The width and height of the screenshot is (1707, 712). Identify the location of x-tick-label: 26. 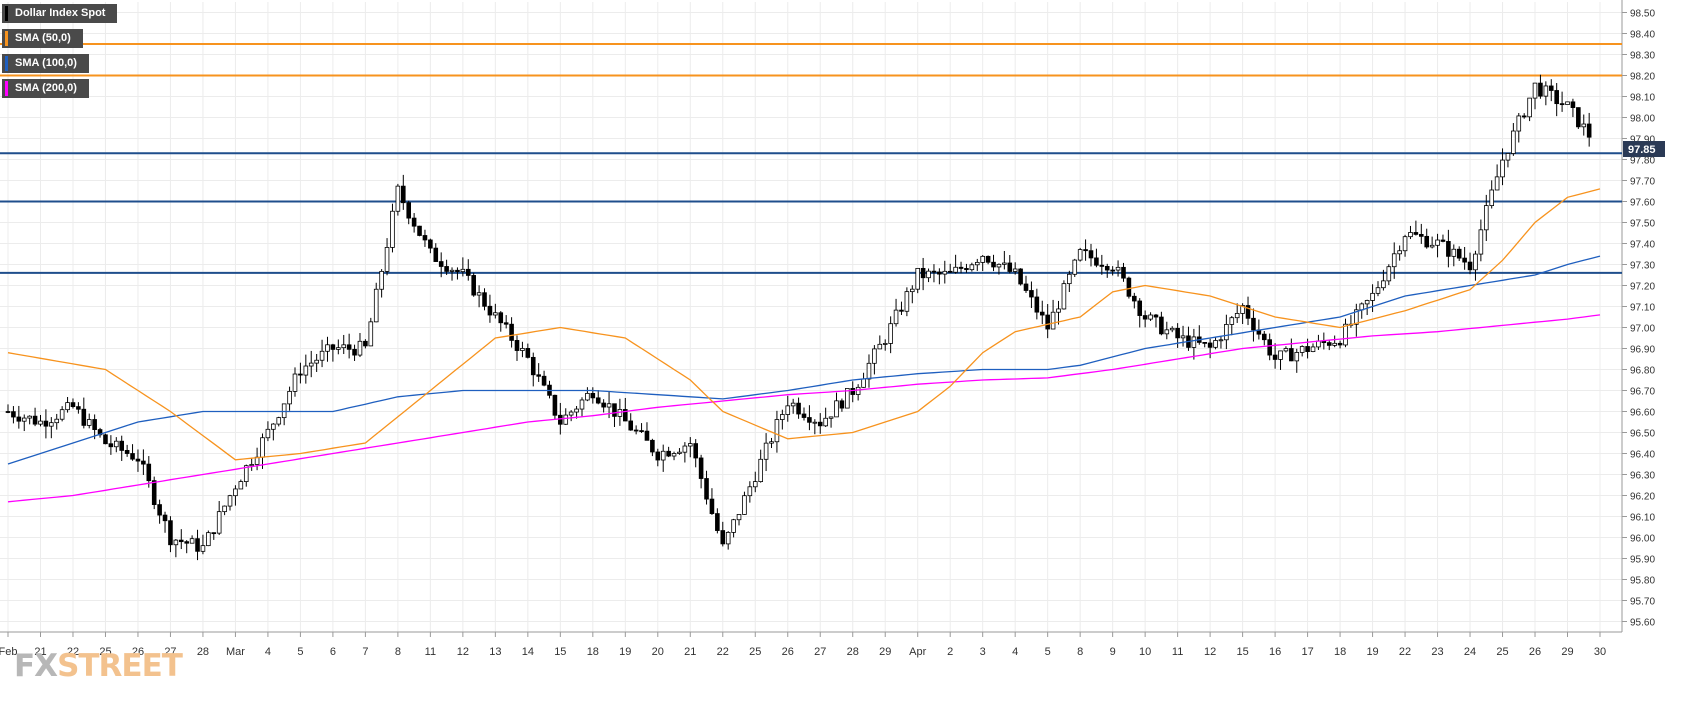
(788, 652).